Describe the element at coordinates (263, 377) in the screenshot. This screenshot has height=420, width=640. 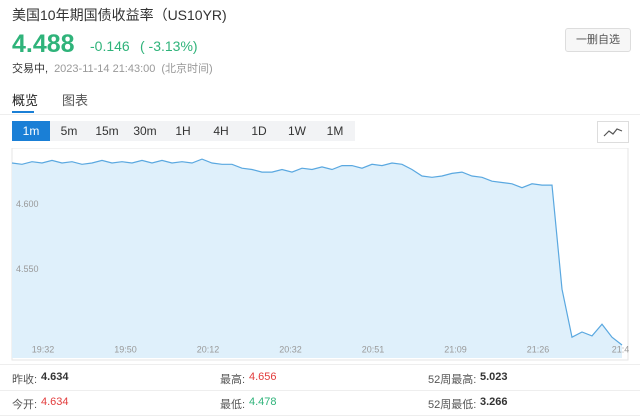
I see `stat-value: 4.656` at that location.